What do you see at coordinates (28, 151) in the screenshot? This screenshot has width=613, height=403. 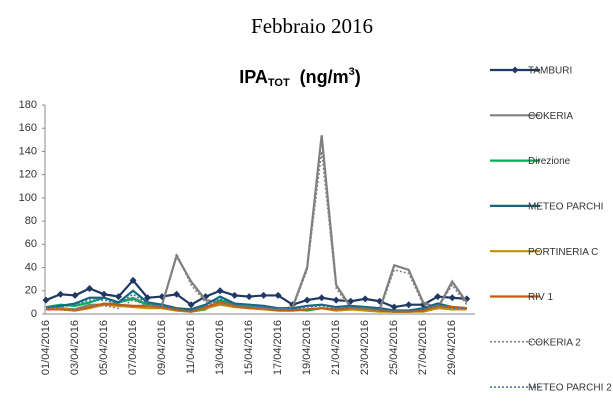 I see `y-tick-label: 140` at bounding box center [28, 151].